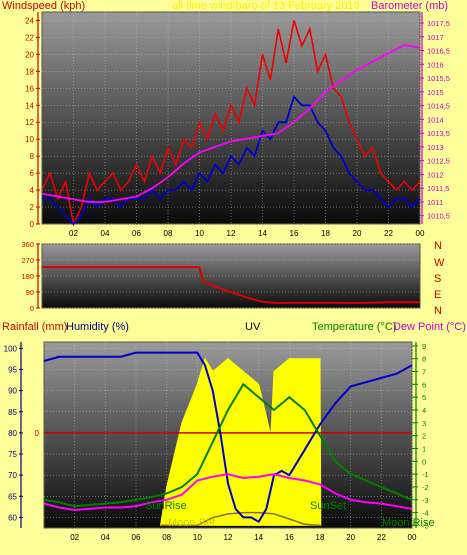 This screenshot has height=555, width=467. Describe the element at coordinates (438, 216) in the screenshot. I see `y-right-tick-label: 1010,5` at that location.